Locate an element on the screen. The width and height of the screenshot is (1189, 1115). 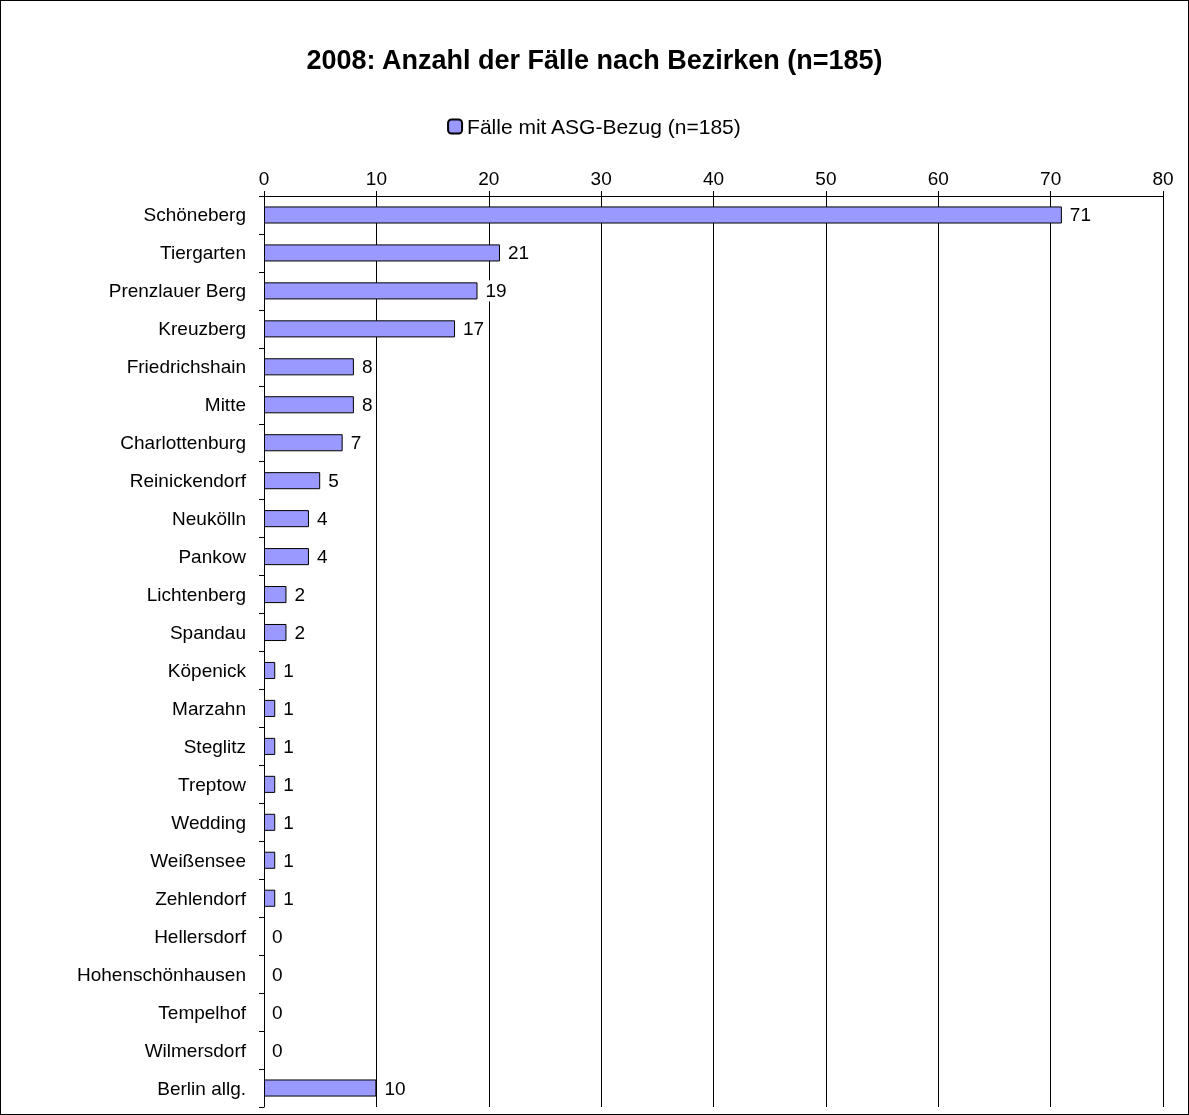
y-tick-label: Köpenick is located at coordinates (207, 670).